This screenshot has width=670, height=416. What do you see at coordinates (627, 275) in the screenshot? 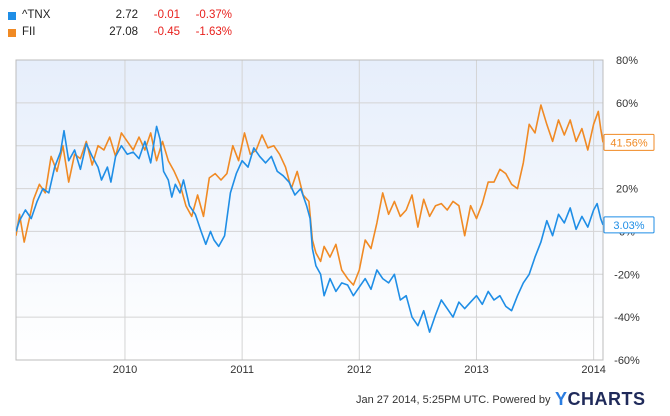
I see `y-tick-label: -20%` at bounding box center [627, 275].